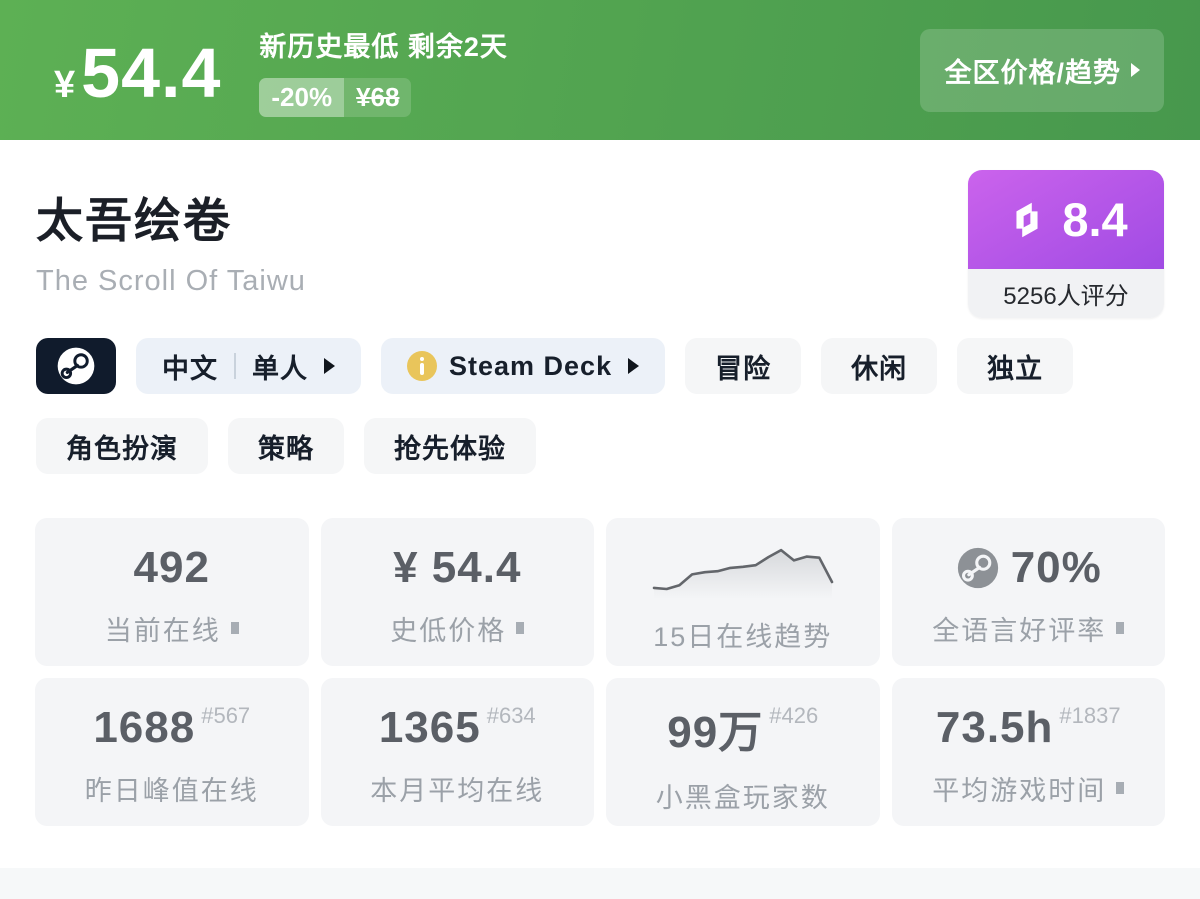  I want to click on tag-divider, so click(235, 366).